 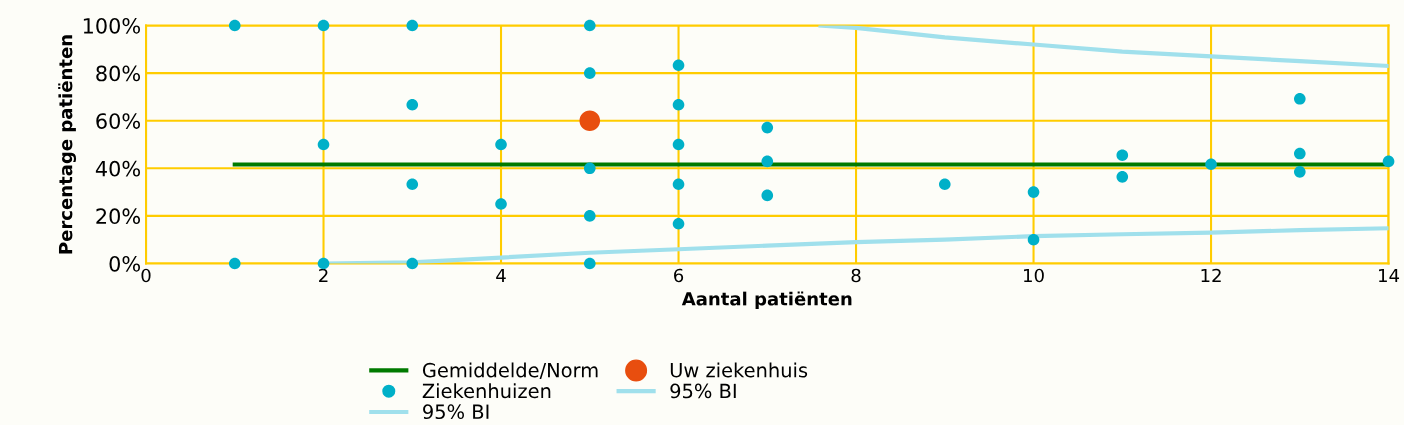 What do you see at coordinates (501, 275) in the screenshot?
I see `x-tick-label: 4` at bounding box center [501, 275].